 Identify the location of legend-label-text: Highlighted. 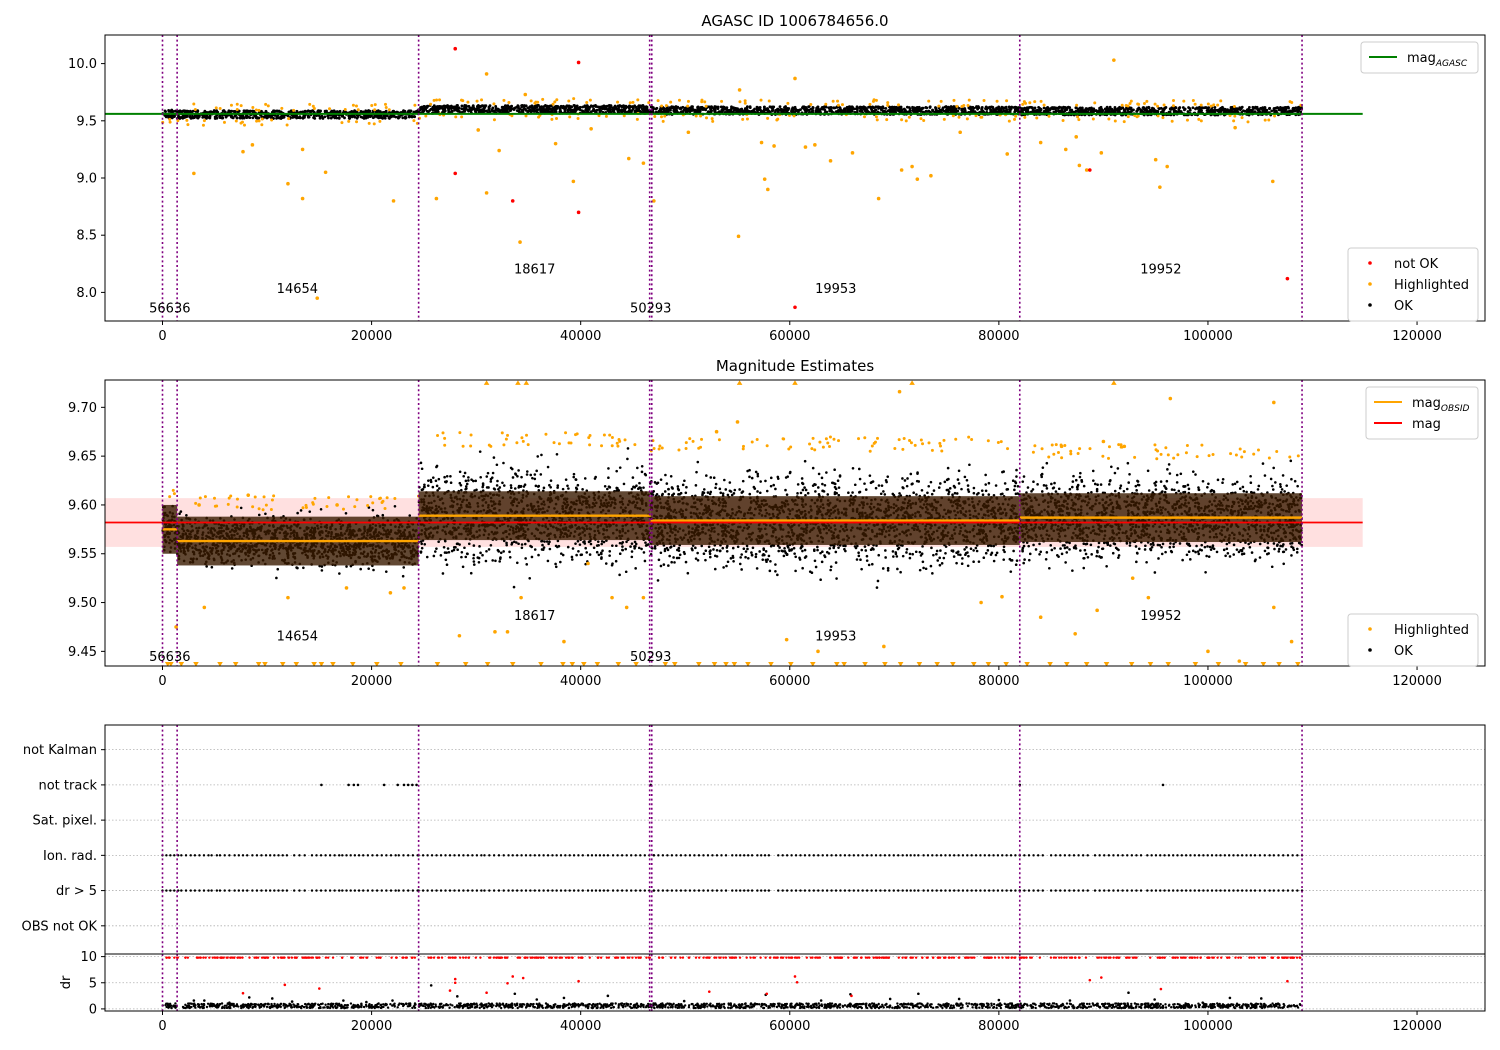
(1431, 285).